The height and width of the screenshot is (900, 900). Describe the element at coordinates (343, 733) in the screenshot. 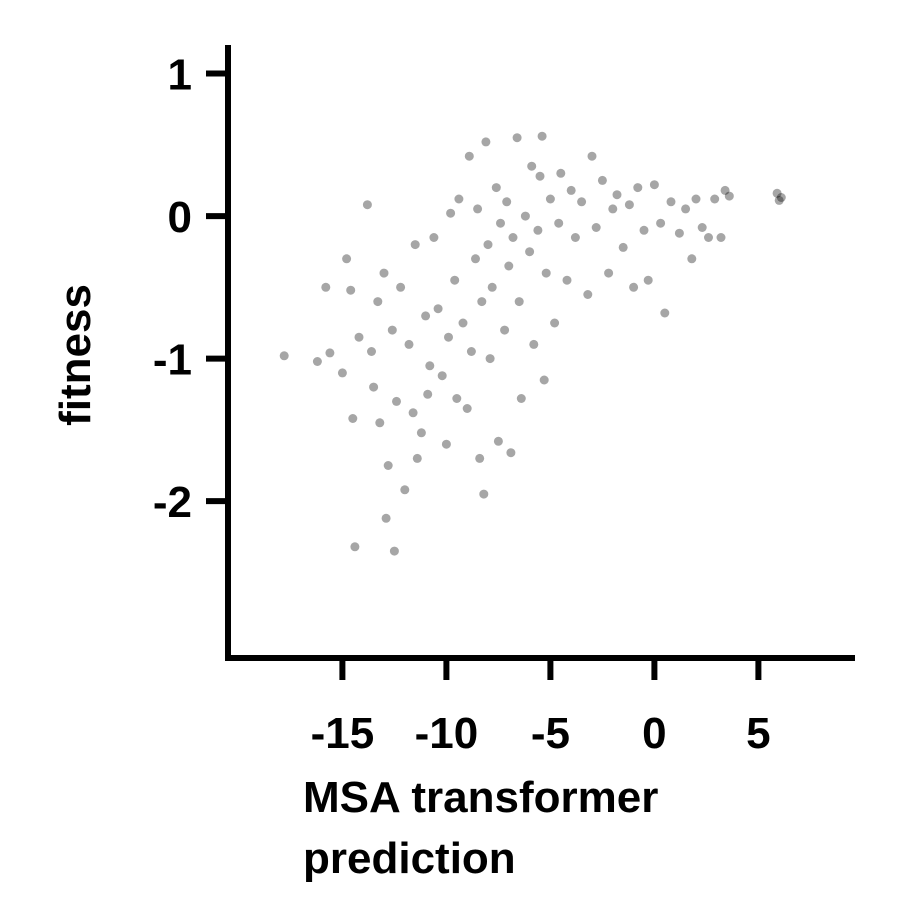

I see `x-tick-label: -15` at that location.